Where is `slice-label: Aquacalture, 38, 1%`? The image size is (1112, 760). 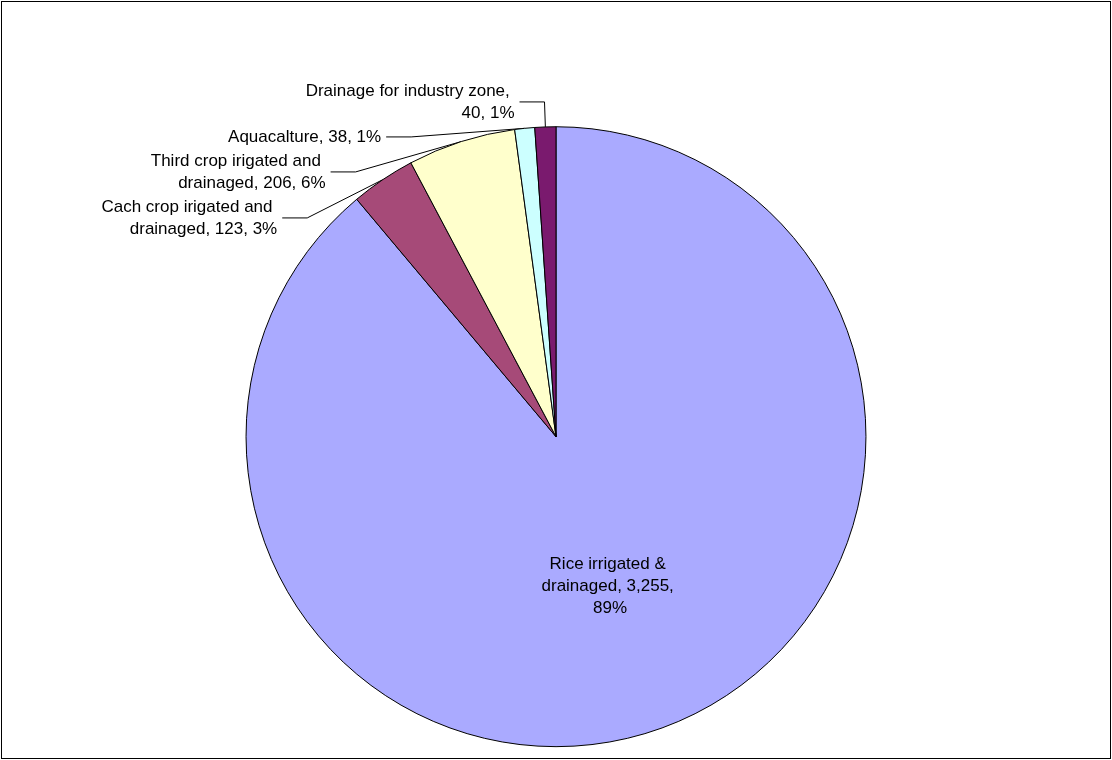
slice-label: Aquacalture, 38, 1% is located at coordinates (305, 137).